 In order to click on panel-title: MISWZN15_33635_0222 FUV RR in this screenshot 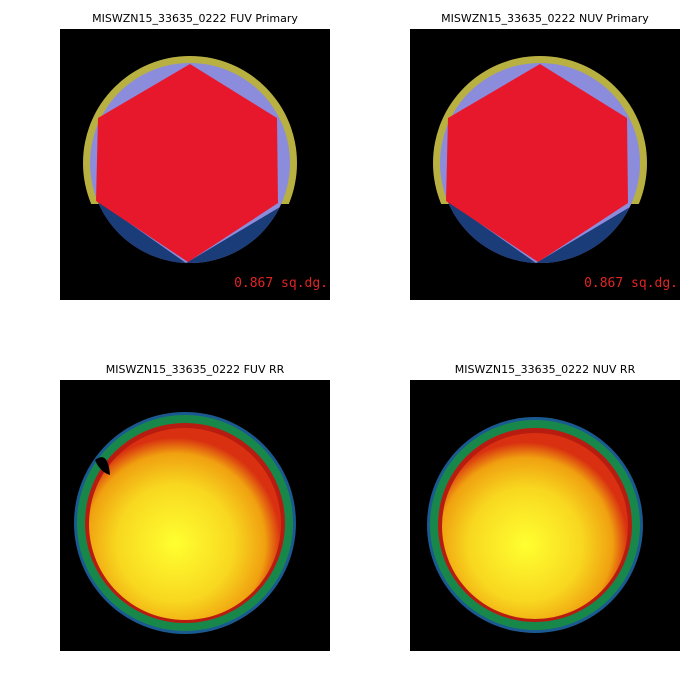, I will do `click(195, 369)`.